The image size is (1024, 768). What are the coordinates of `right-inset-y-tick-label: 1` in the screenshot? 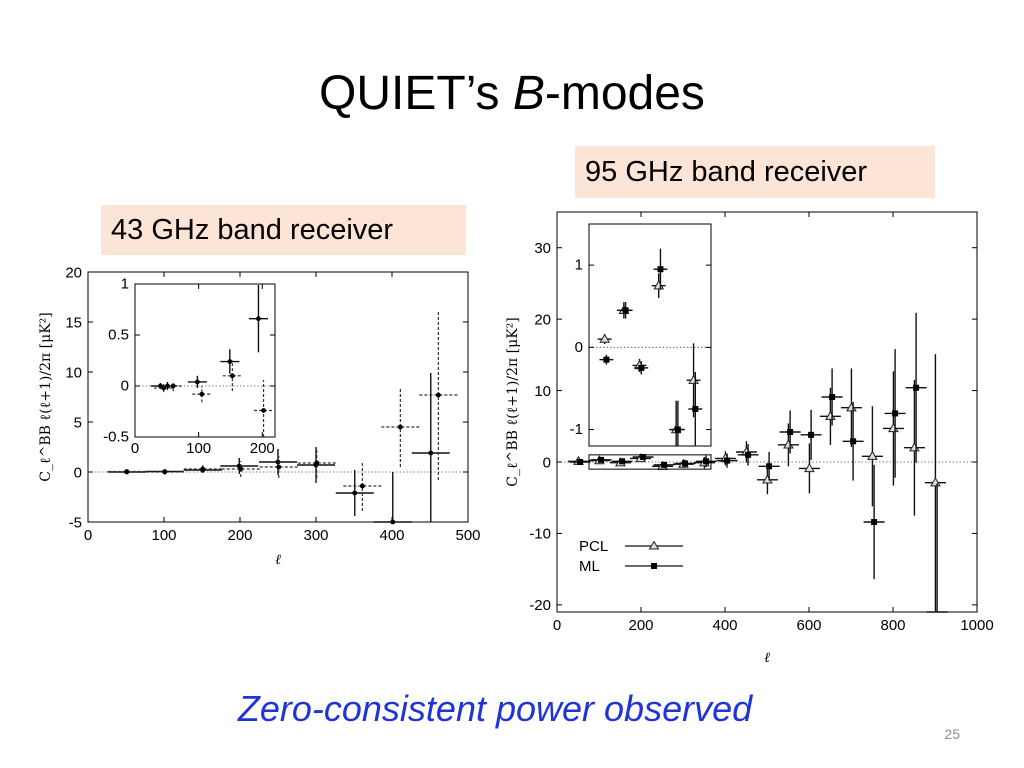 It's located at (579, 265).